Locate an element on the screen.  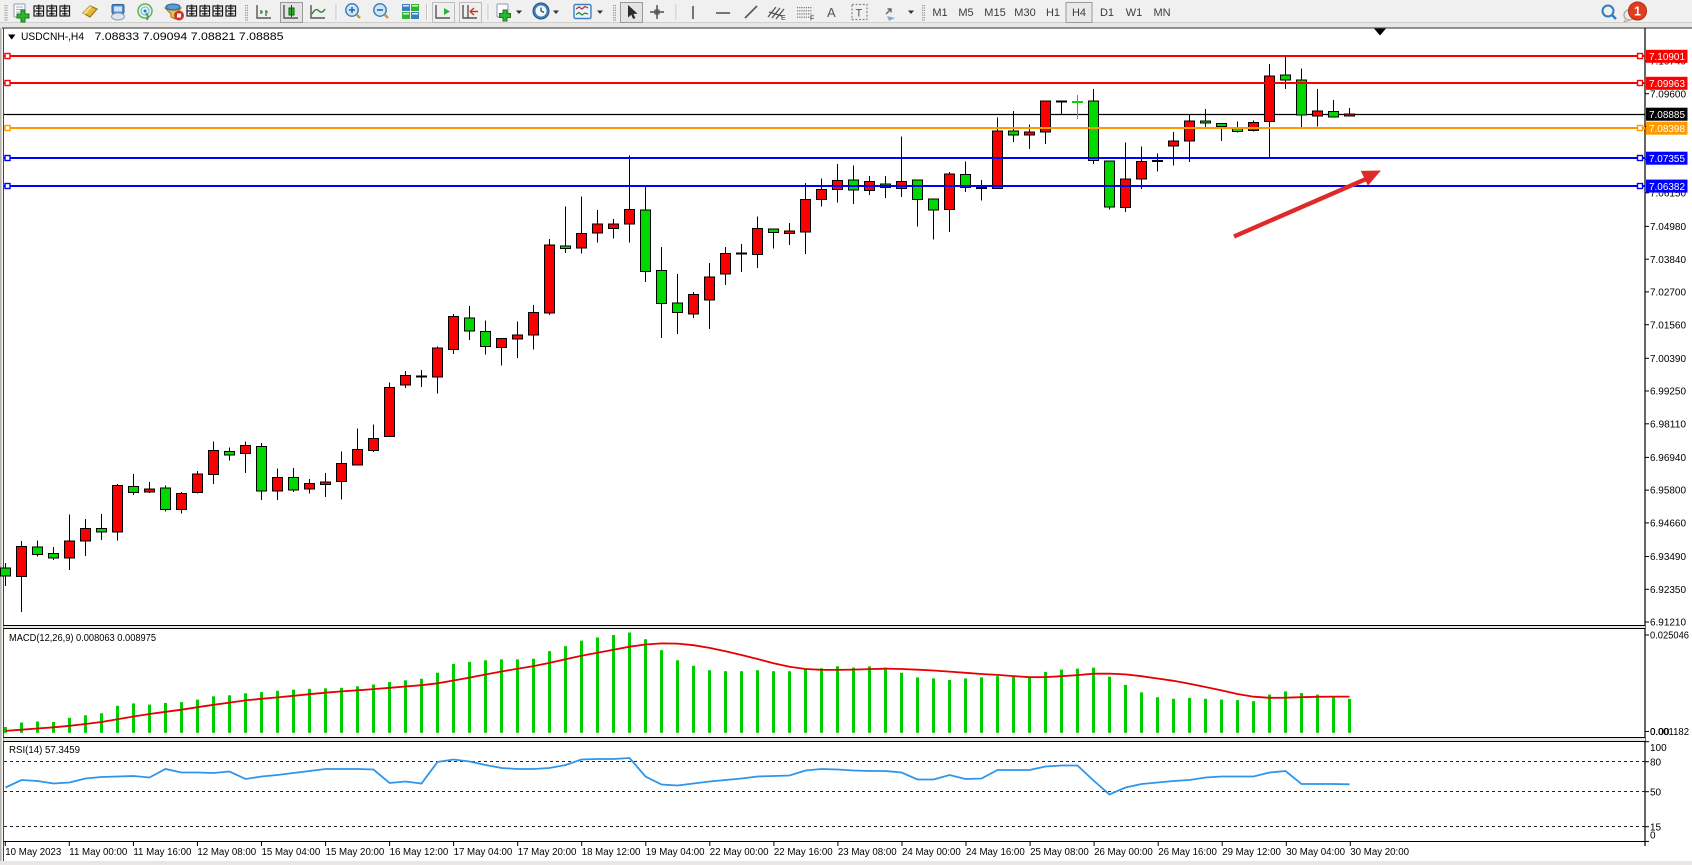
svg-text: 7.08885 is located at coordinates (1667, 115).